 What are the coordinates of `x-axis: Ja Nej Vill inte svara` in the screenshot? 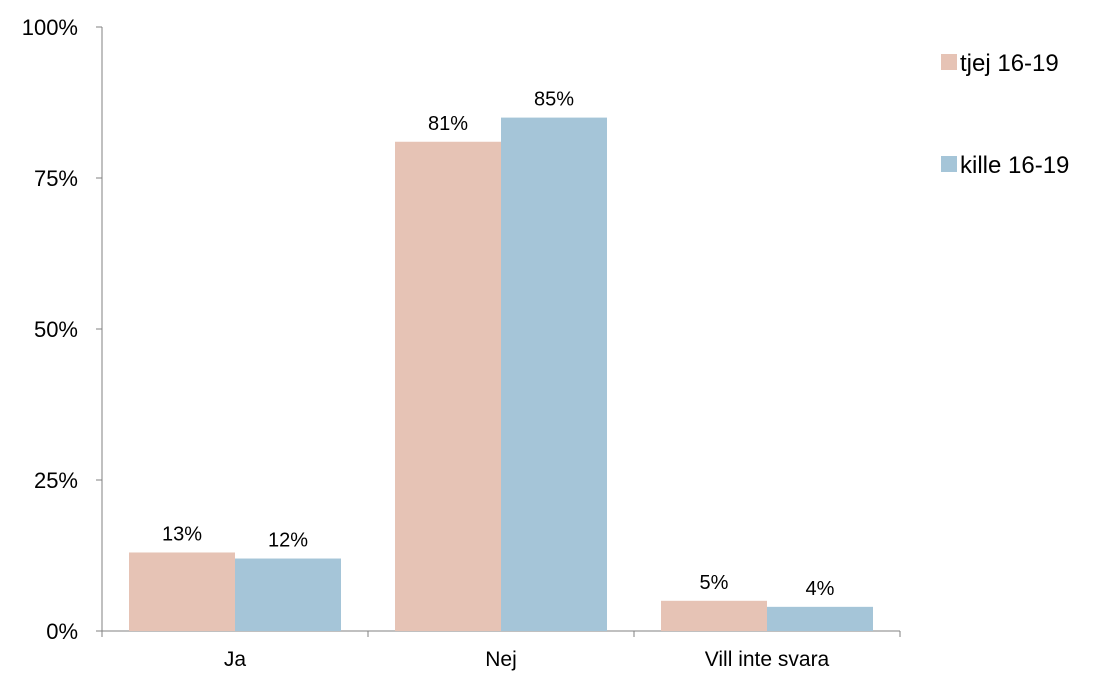 It's located at (501, 650).